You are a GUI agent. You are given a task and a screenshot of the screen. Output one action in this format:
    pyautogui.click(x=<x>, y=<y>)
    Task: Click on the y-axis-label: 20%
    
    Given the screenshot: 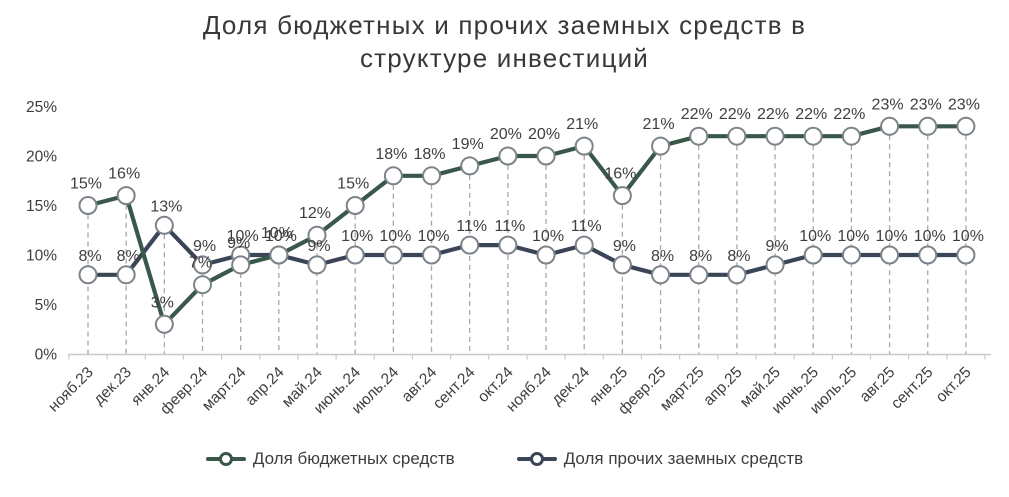 What is the action you would take?
    pyautogui.click(x=41, y=157)
    